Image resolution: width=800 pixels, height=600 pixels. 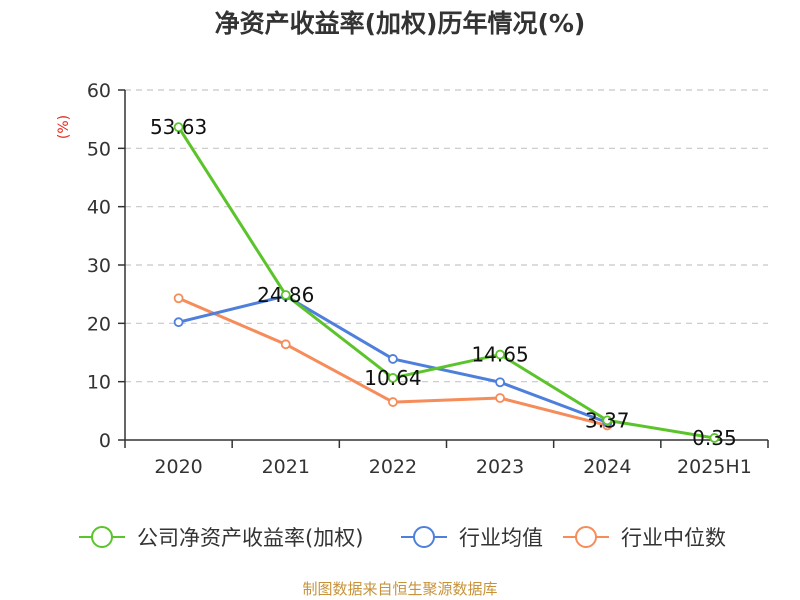 I want to click on legend-item-industry-mean: 行业均值, so click(x=472, y=538).